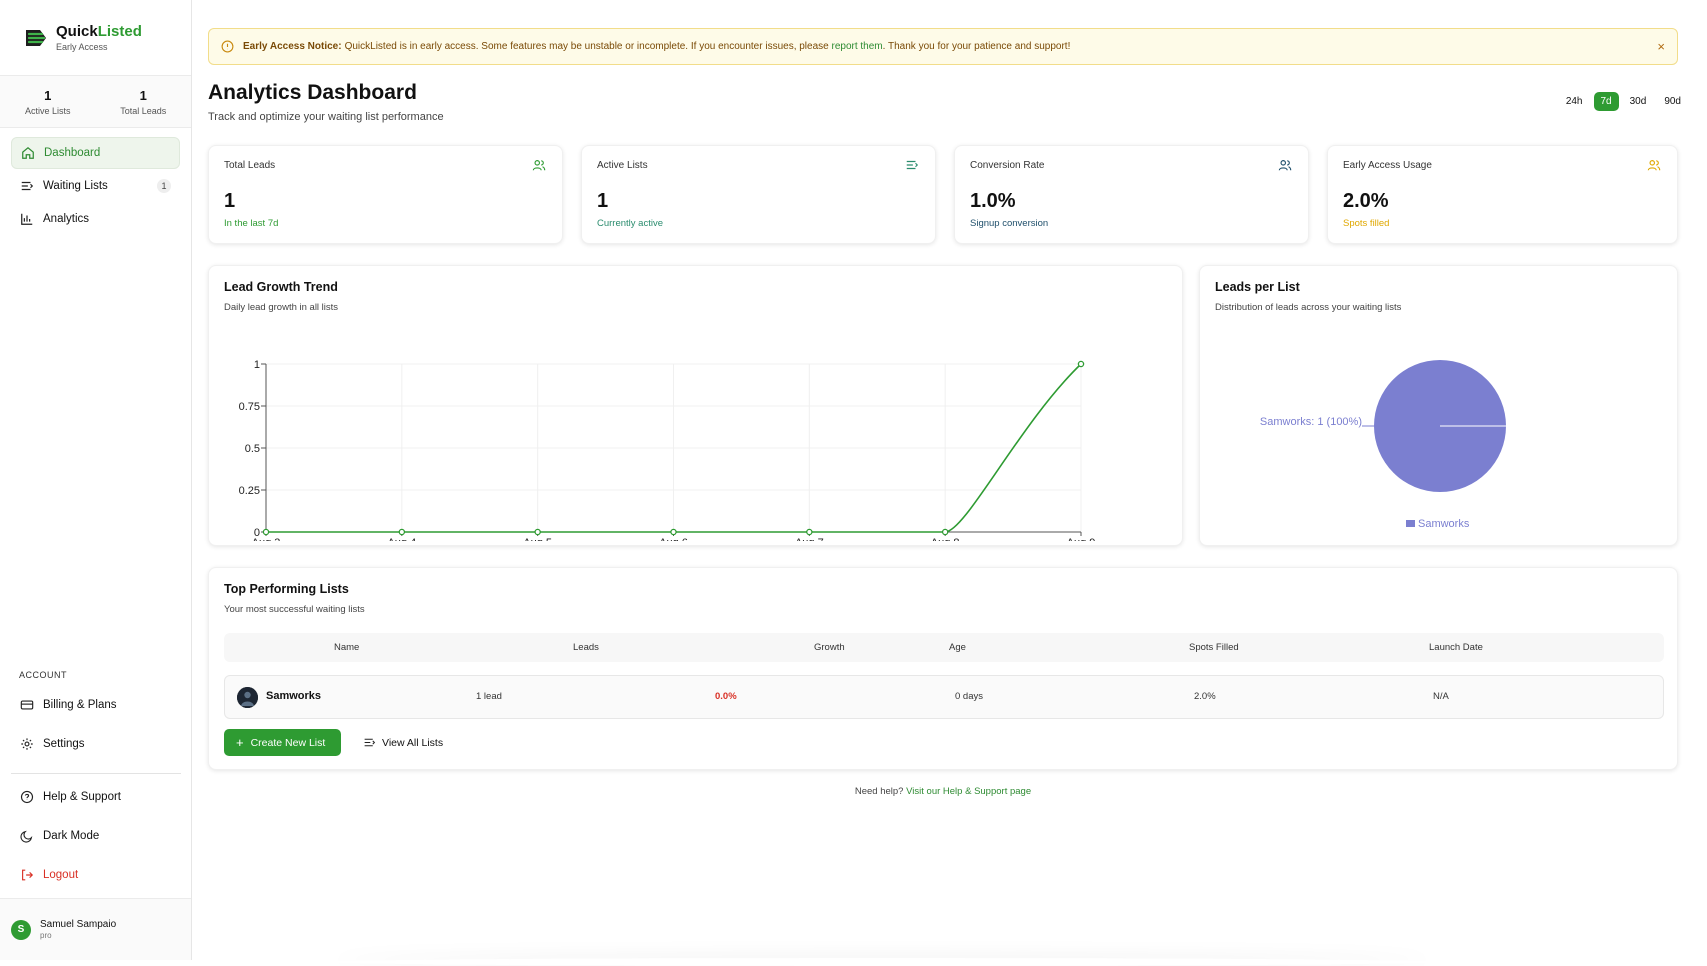 This screenshot has height=966, width=1707. I want to click on user-name: Samuel Sampaio, so click(78, 924).